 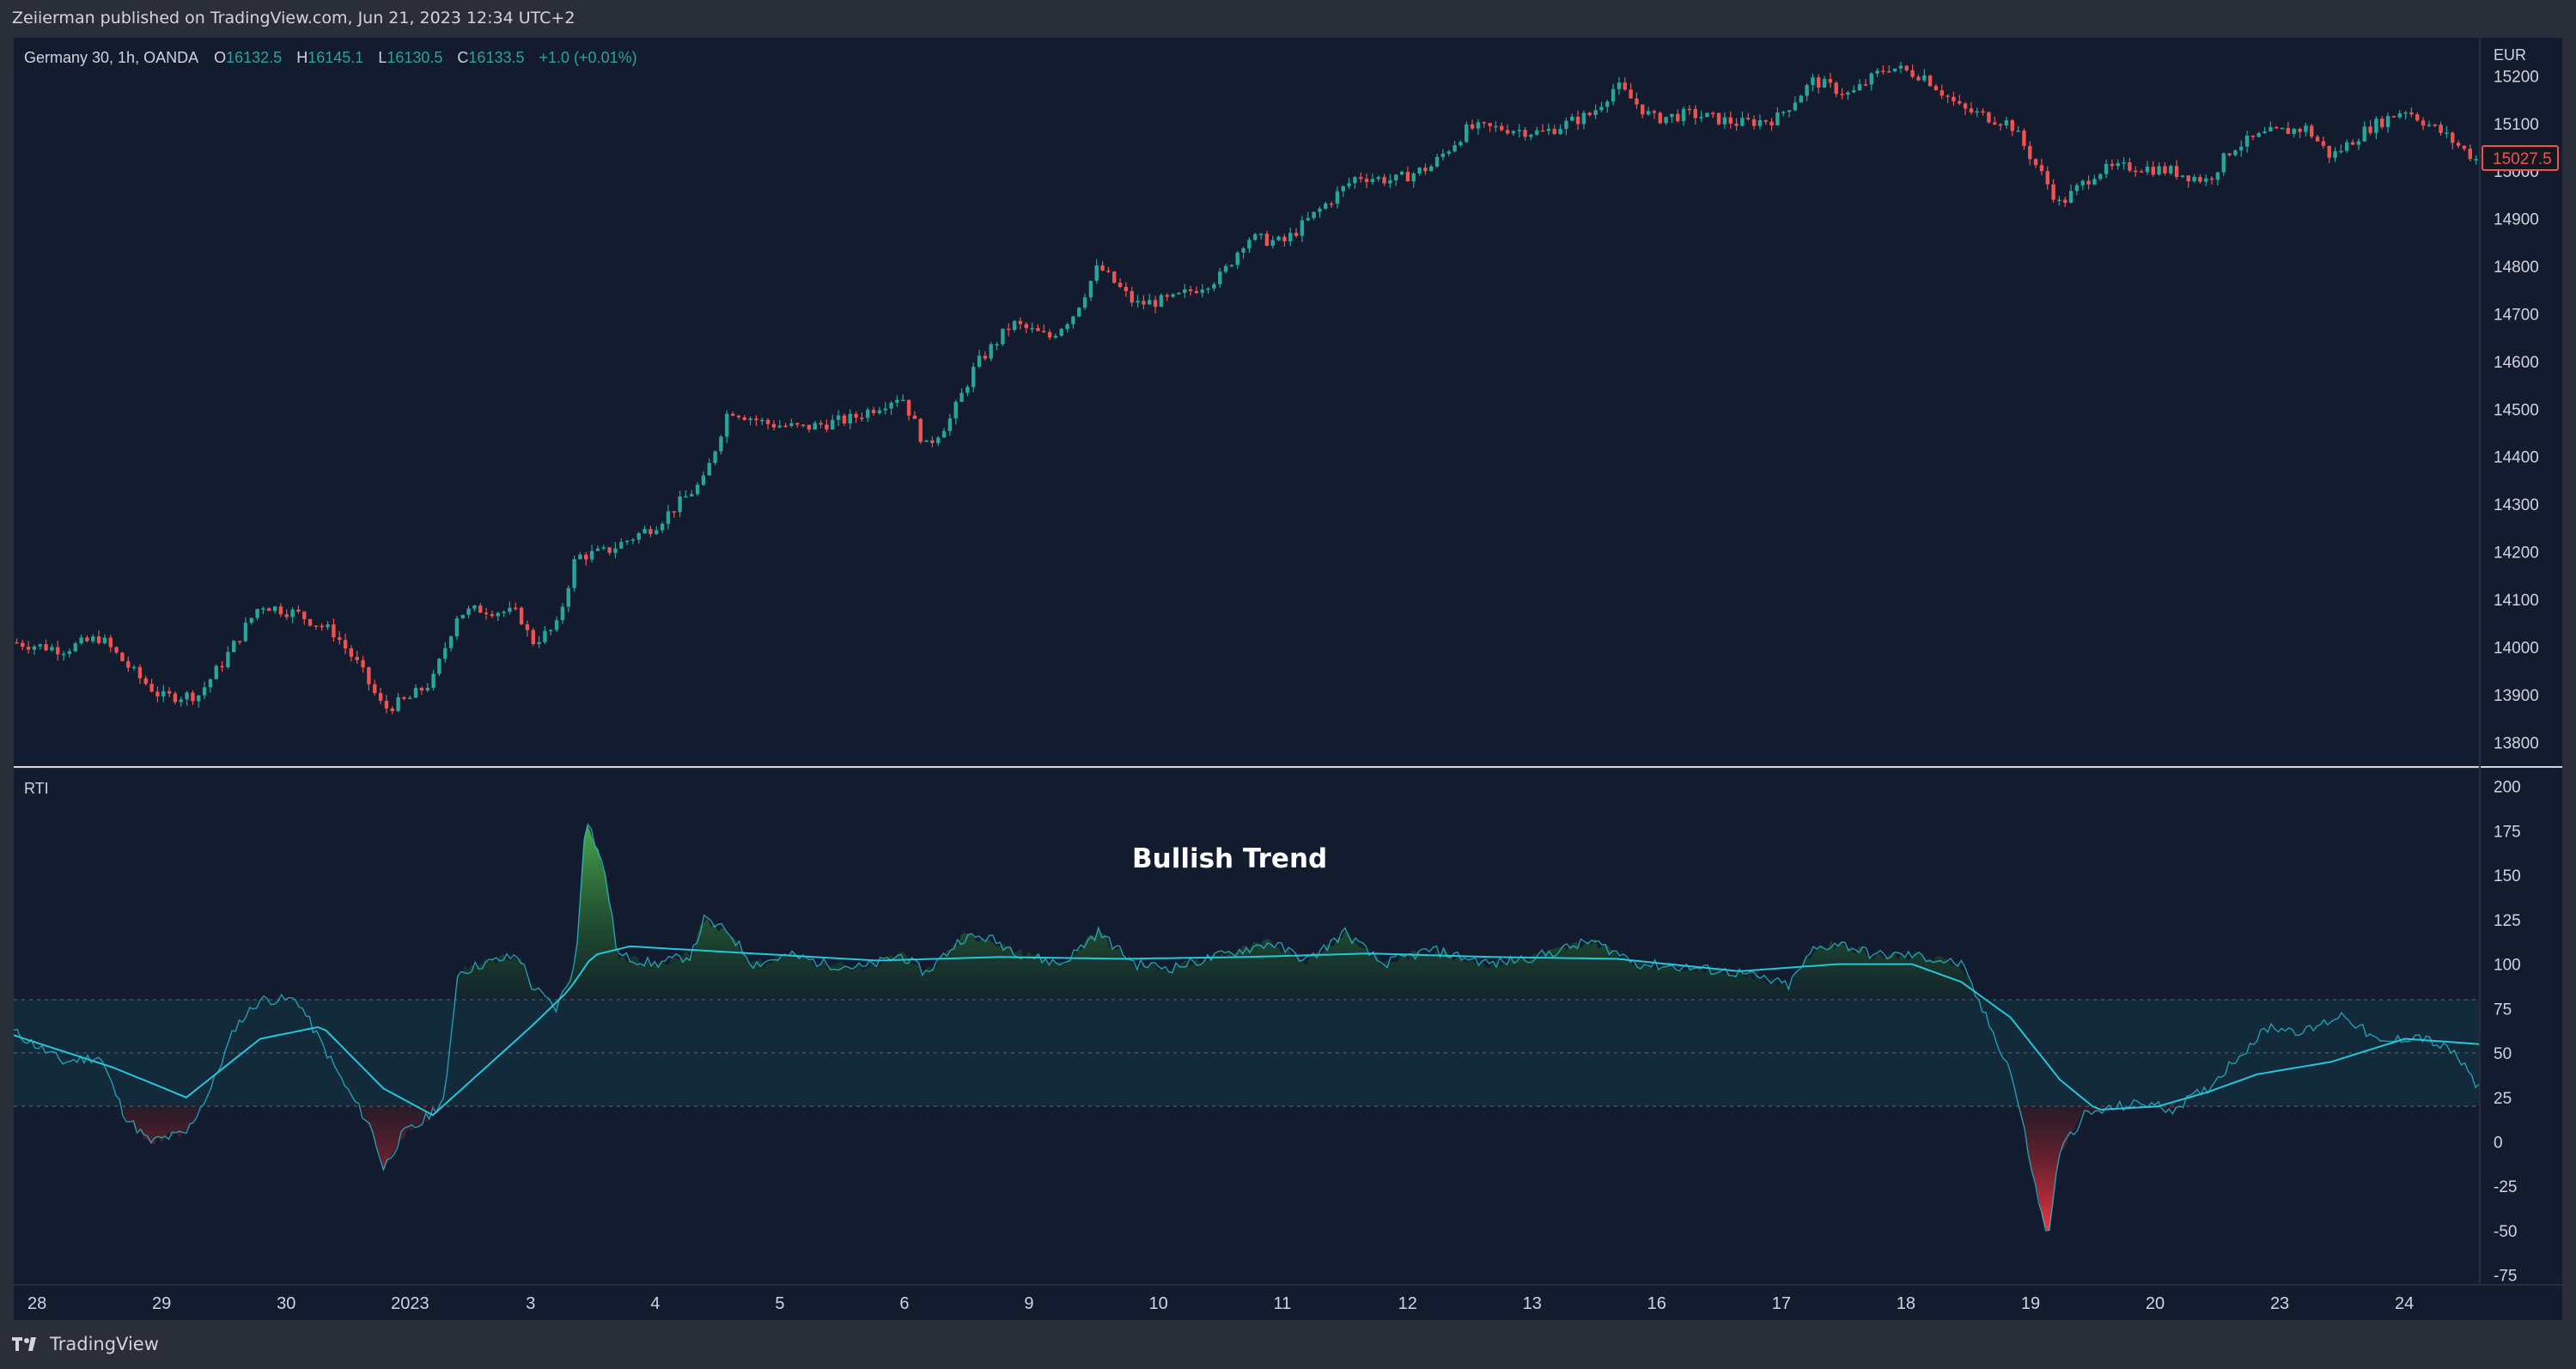 I want to click on high-value: 16145.1, so click(x=335, y=57).